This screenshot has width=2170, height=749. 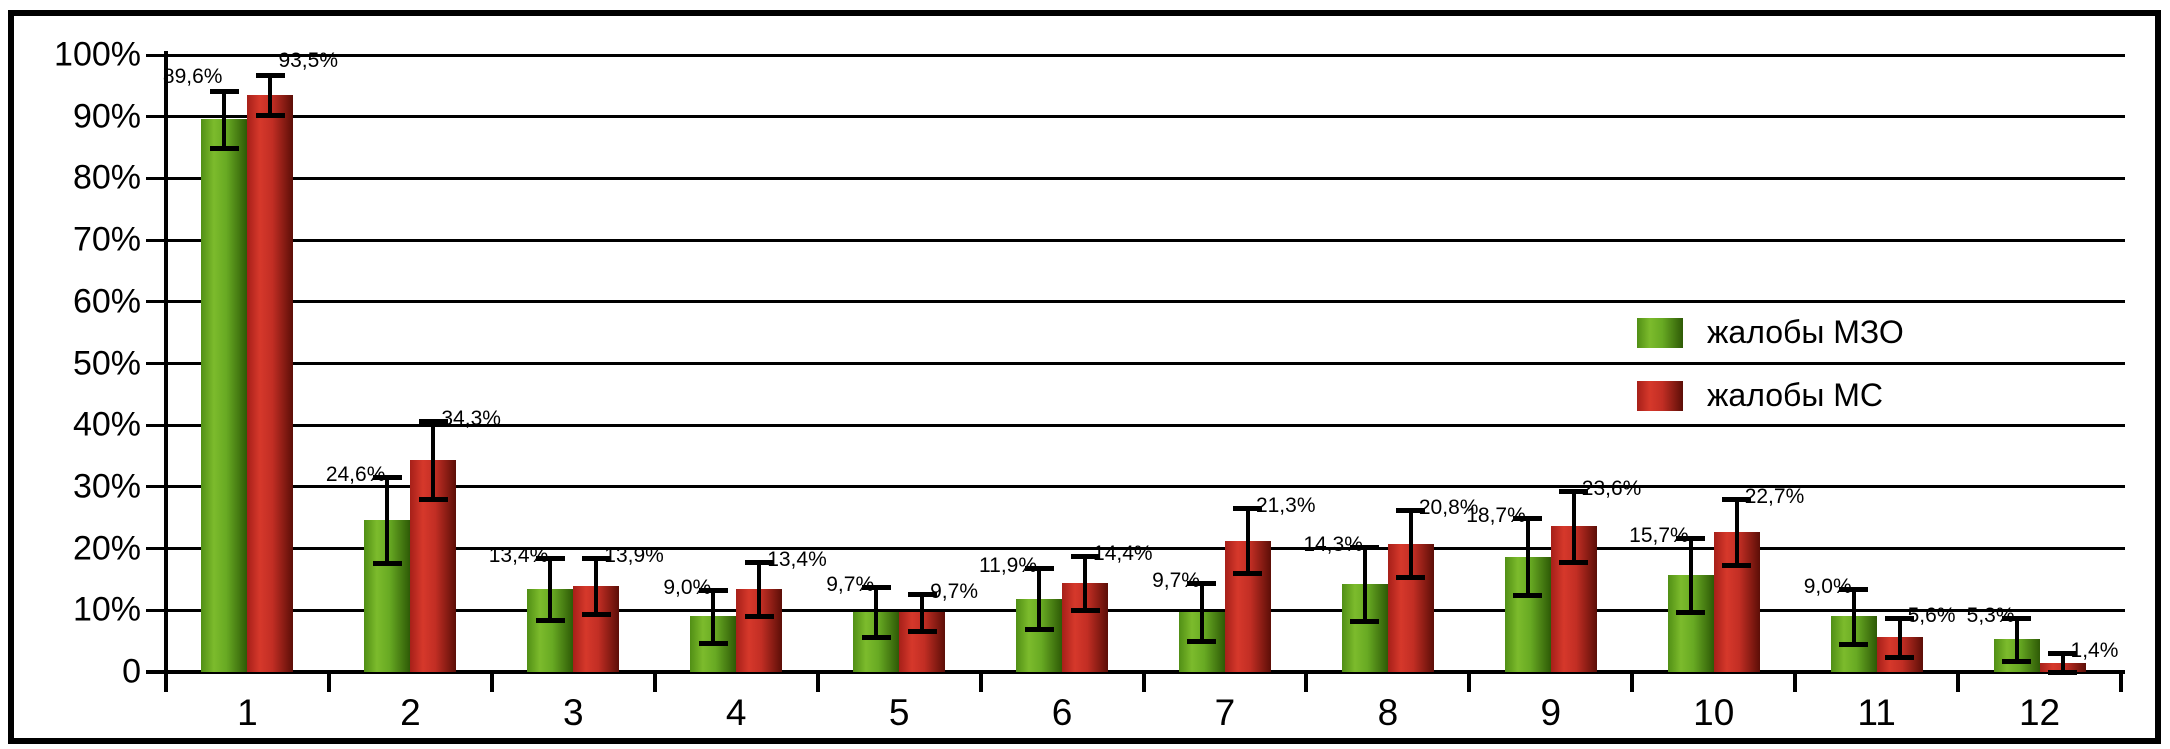 What do you see at coordinates (1123, 553) in the screenshot?
I see `value-label: 14,4%` at bounding box center [1123, 553].